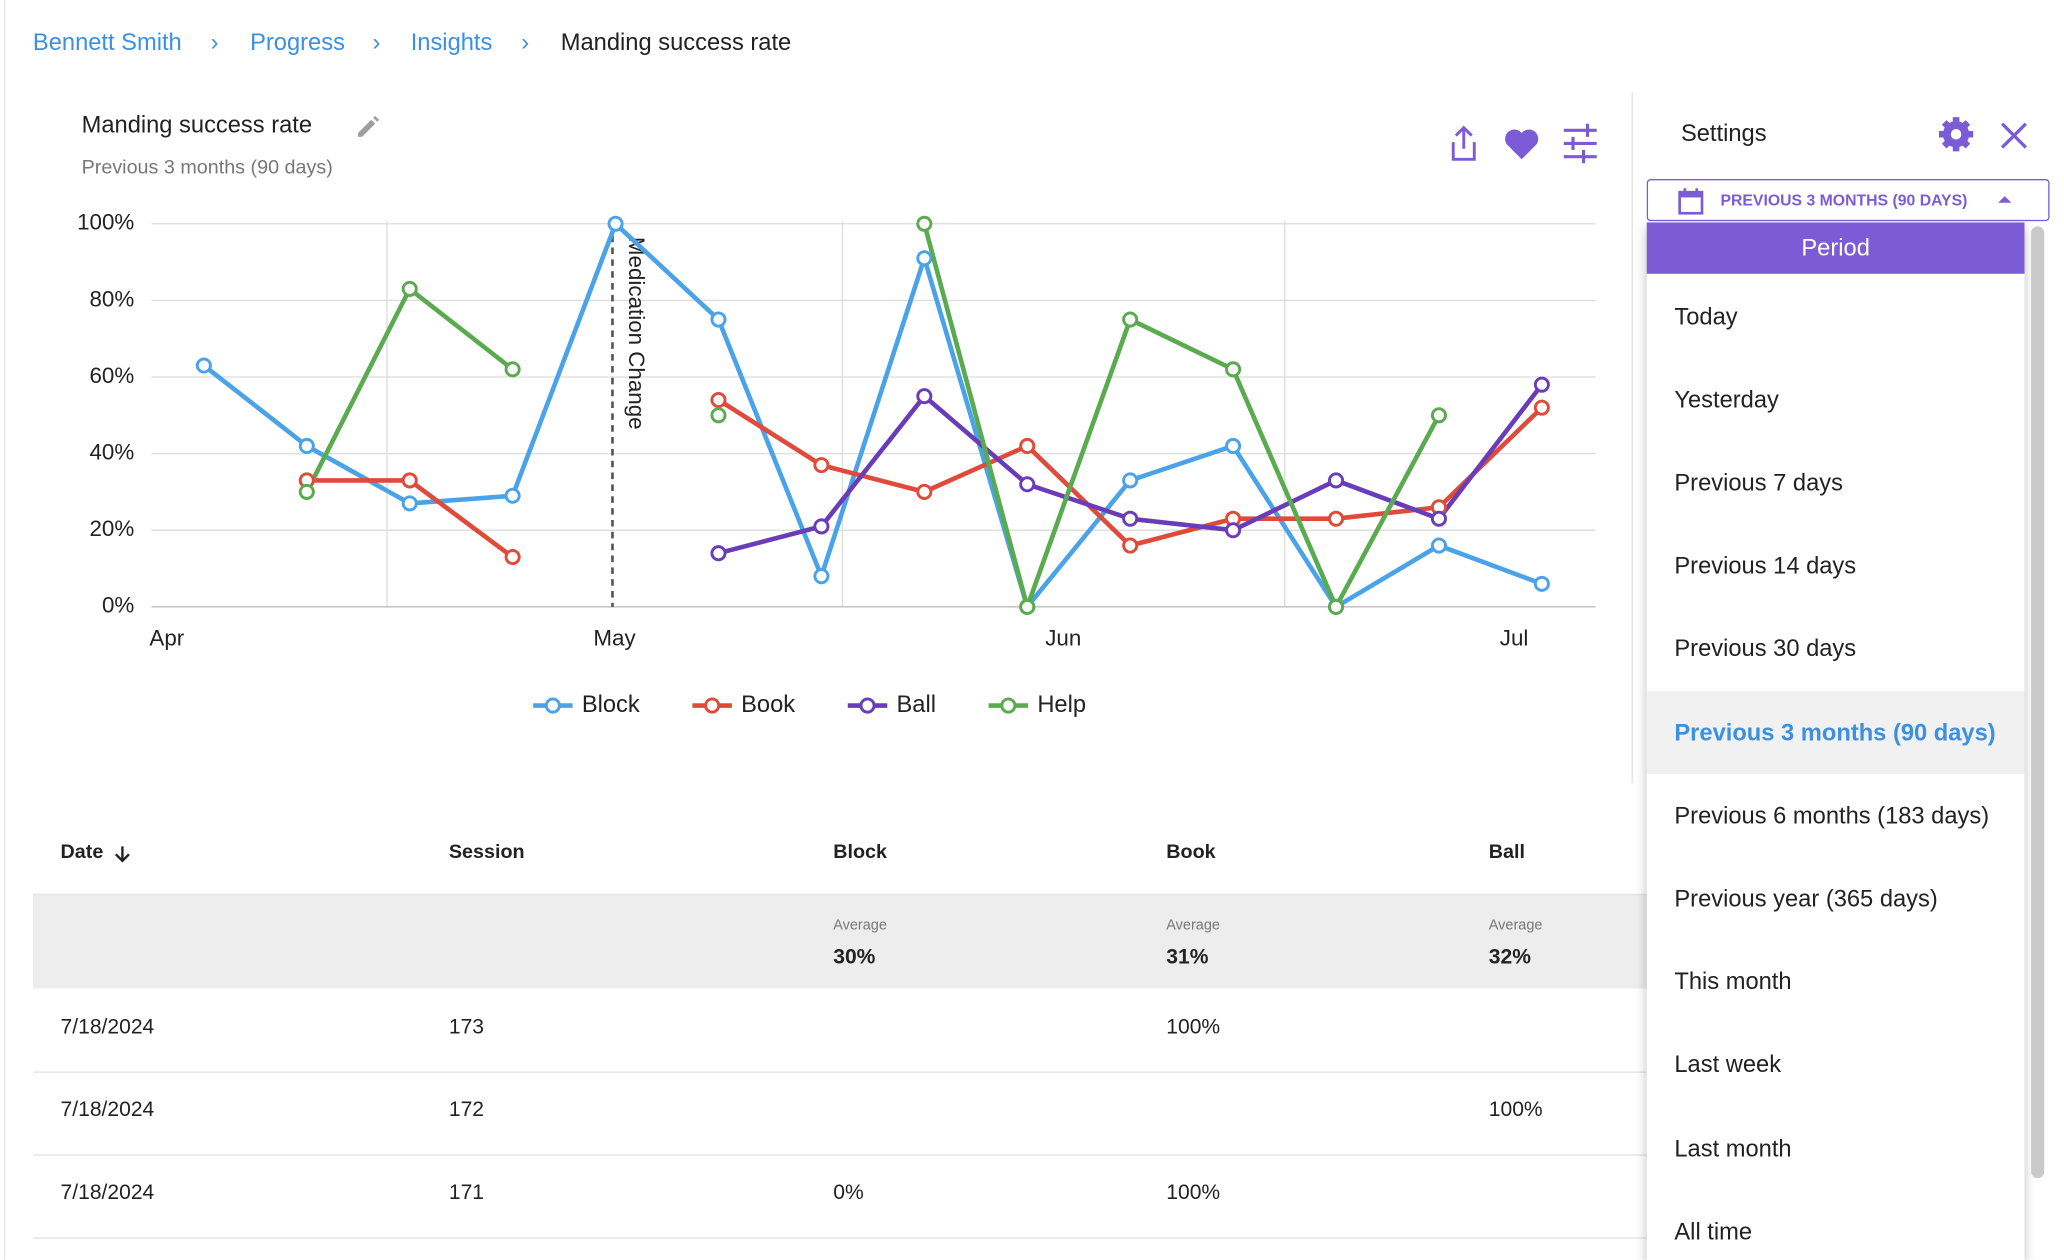 The height and width of the screenshot is (1260, 2064). What do you see at coordinates (451, 42) in the screenshot?
I see `breadcrumb-link: Insights` at bounding box center [451, 42].